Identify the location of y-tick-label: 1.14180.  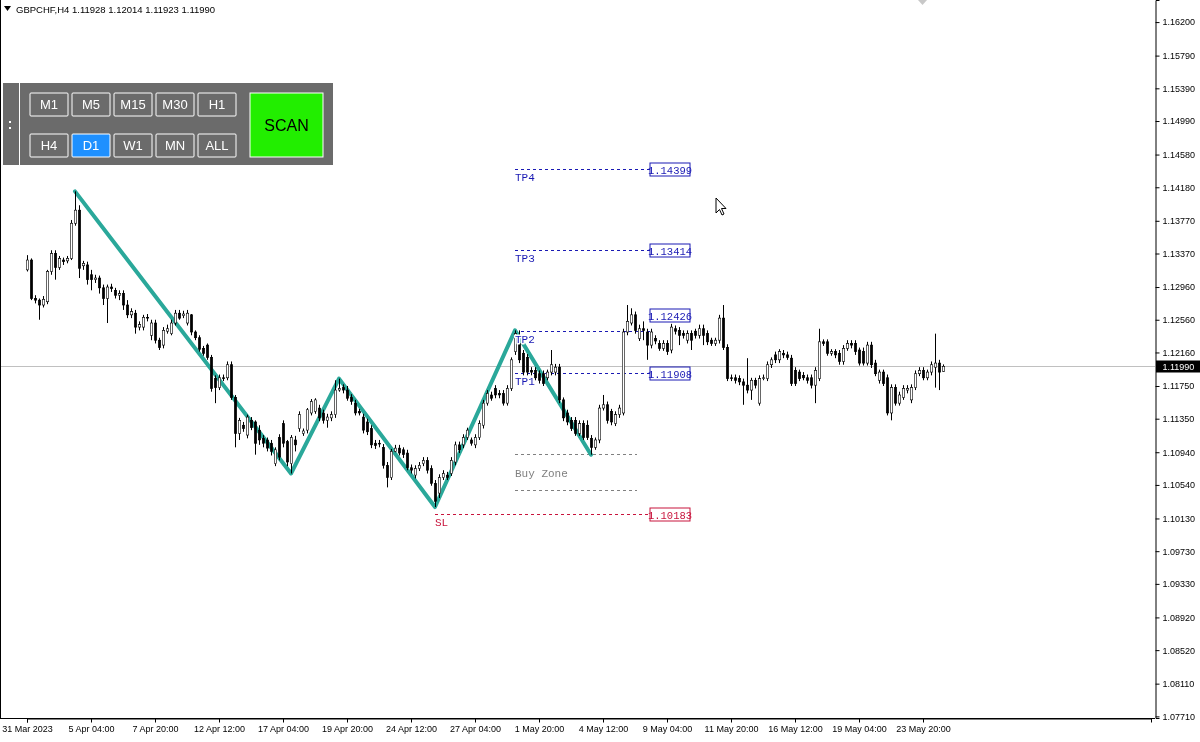
(1179, 187).